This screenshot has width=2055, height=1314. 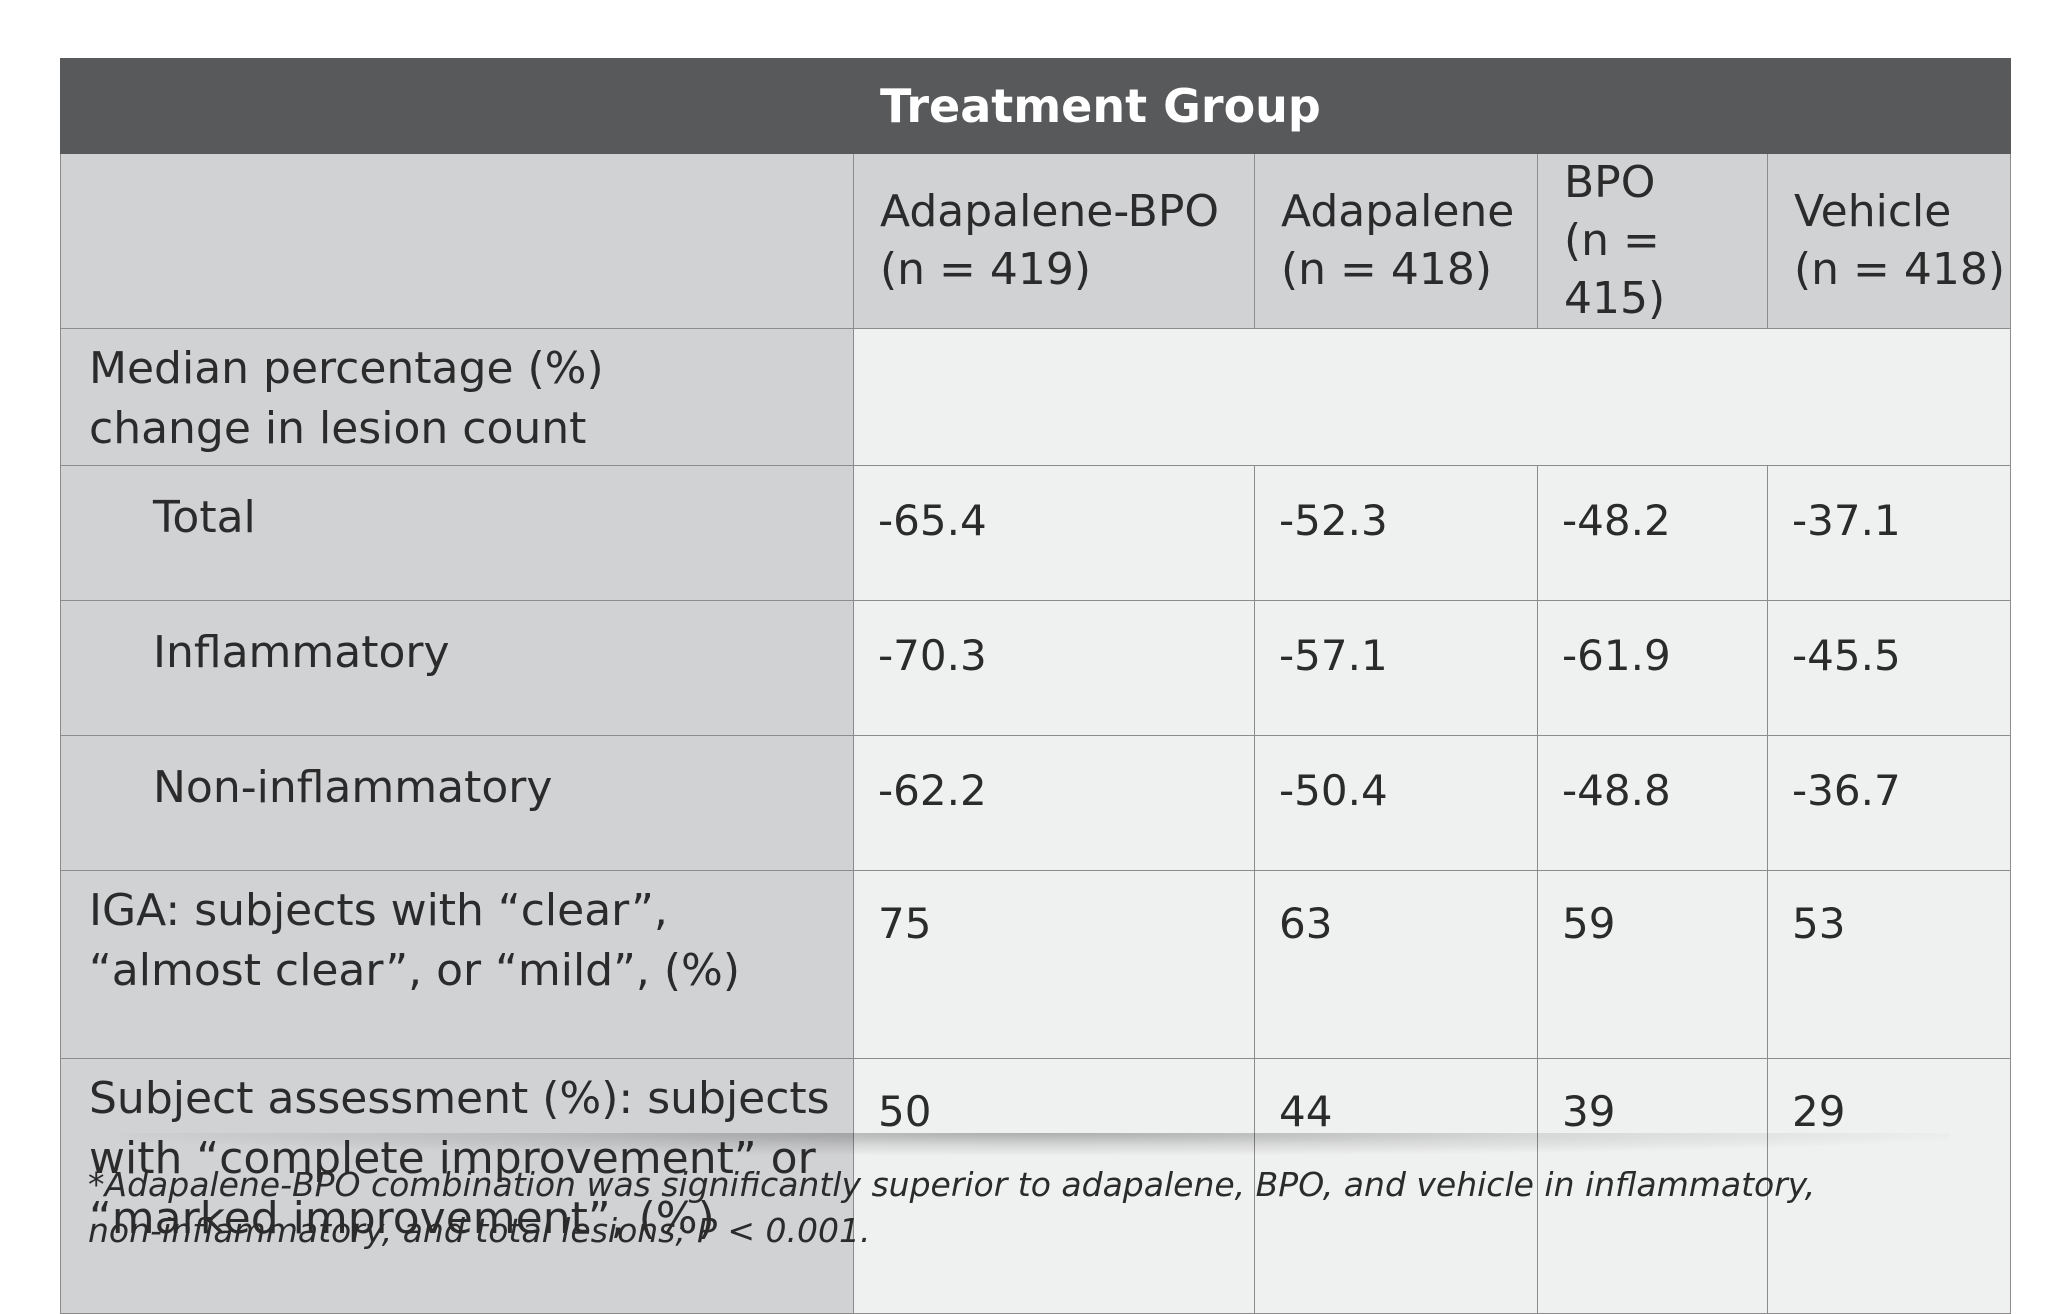 What do you see at coordinates (457, 803) in the screenshot?
I see `row-label: Non-inflammatory` at bounding box center [457, 803].